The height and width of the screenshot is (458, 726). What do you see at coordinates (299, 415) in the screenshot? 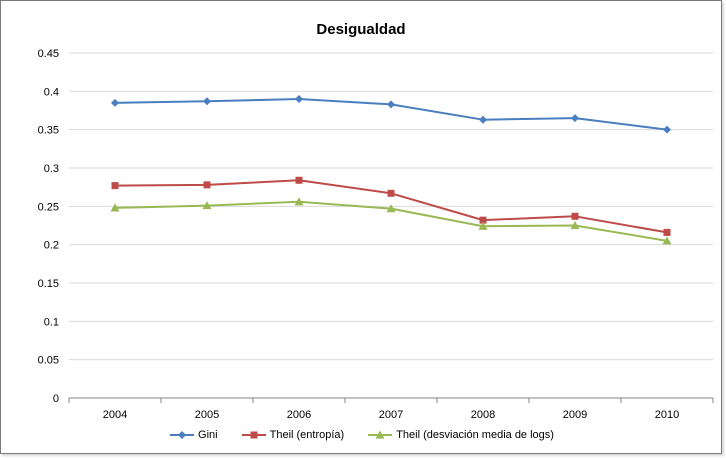
I see `x-tick-label: 2006` at bounding box center [299, 415].